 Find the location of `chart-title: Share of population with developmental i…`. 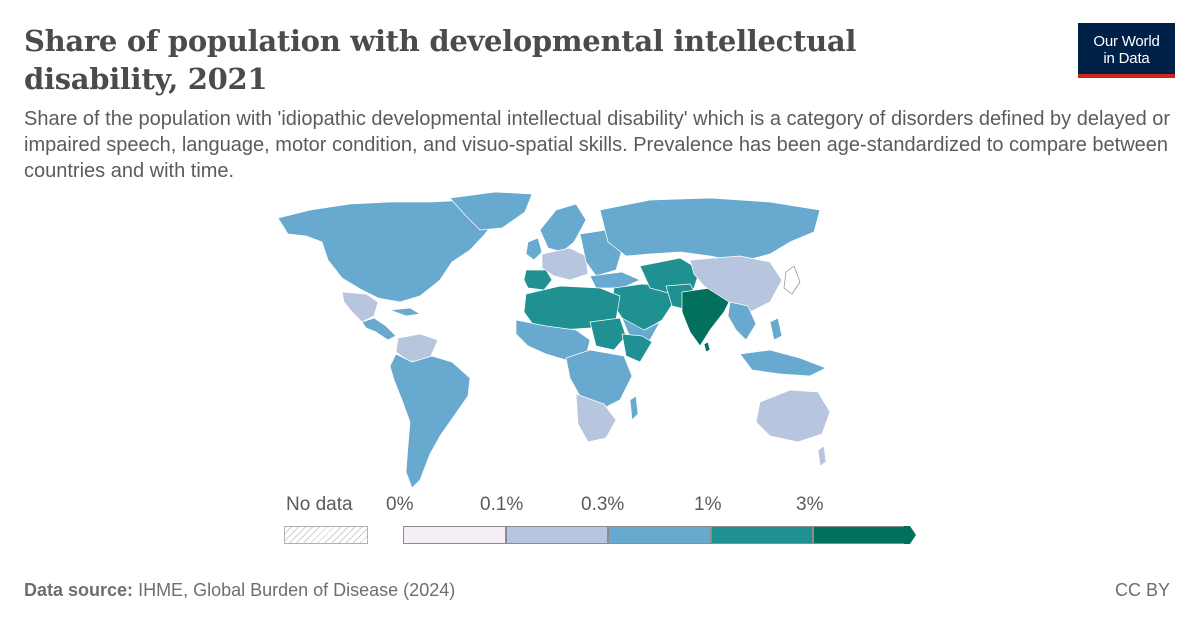

chart-title: Share of population with developmental i… is located at coordinates (440, 60).